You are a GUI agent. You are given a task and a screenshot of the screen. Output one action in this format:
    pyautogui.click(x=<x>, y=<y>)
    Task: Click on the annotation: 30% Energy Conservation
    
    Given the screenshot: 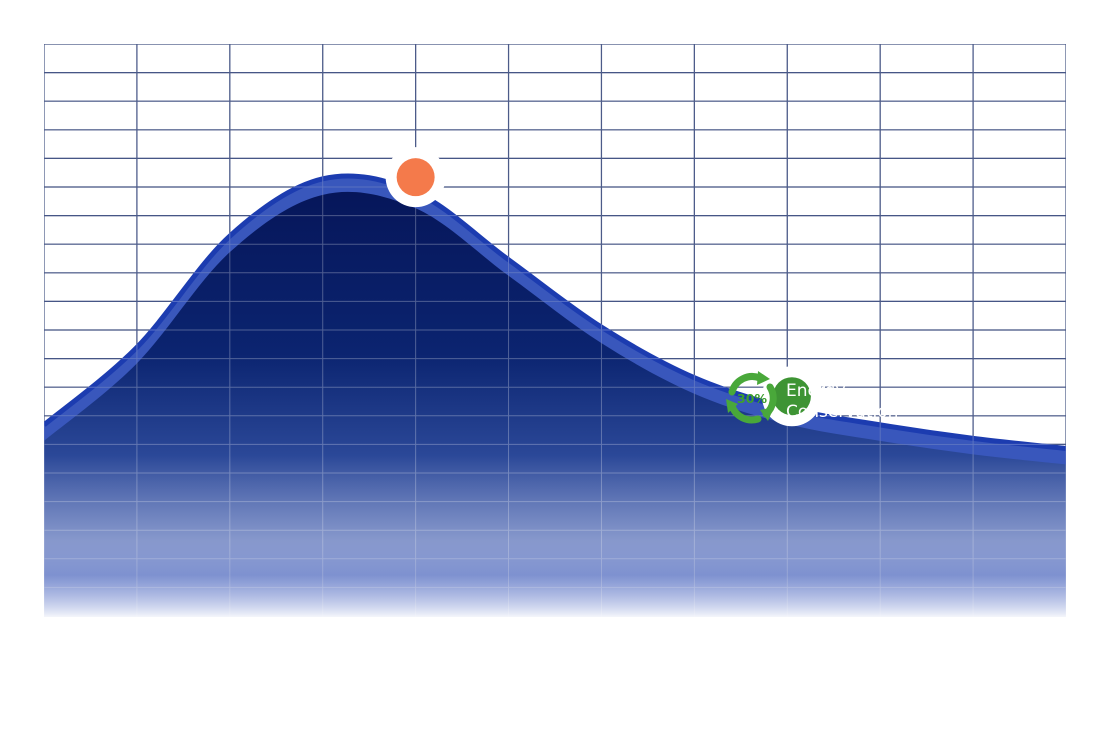 What is the action you would take?
    pyautogui.click(x=812, y=397)
    